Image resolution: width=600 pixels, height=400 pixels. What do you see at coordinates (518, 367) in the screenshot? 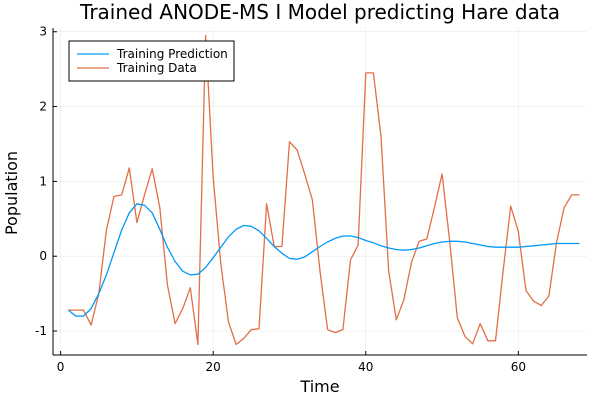
I see `x-tick-label: 60` at bounding box center [518, 367].